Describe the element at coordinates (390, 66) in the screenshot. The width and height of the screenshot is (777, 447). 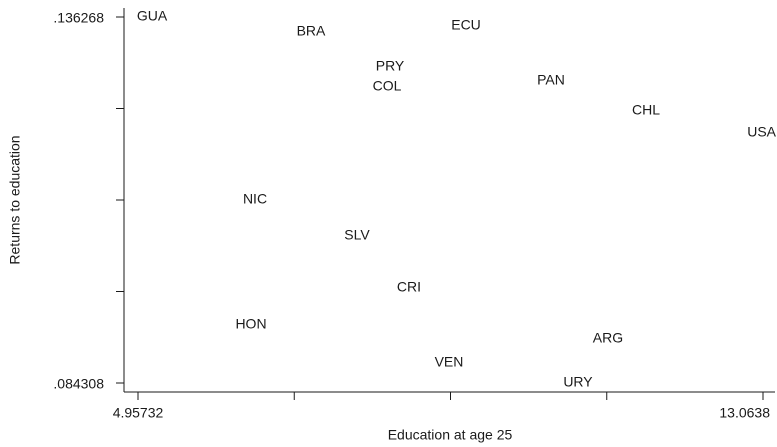
I see `point-label: PRY` at that location.